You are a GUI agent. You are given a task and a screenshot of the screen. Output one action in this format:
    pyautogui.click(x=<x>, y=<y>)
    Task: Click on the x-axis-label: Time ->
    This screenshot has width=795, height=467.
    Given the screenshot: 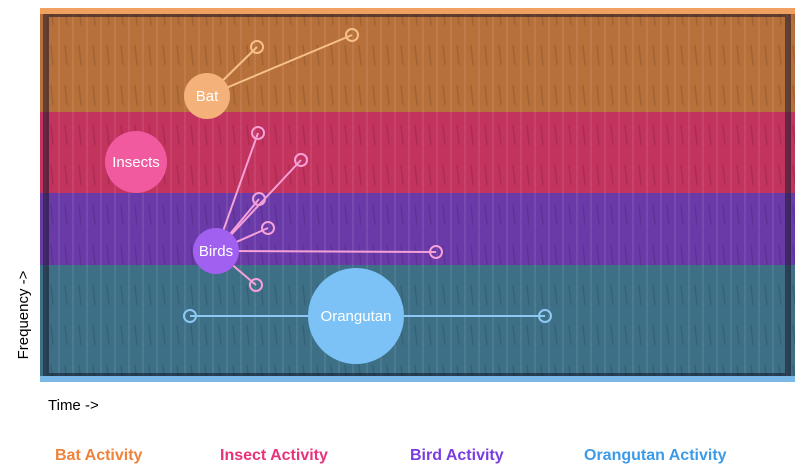 What is the action you would take?
    pyautogui.click(x=73, y=405)
    